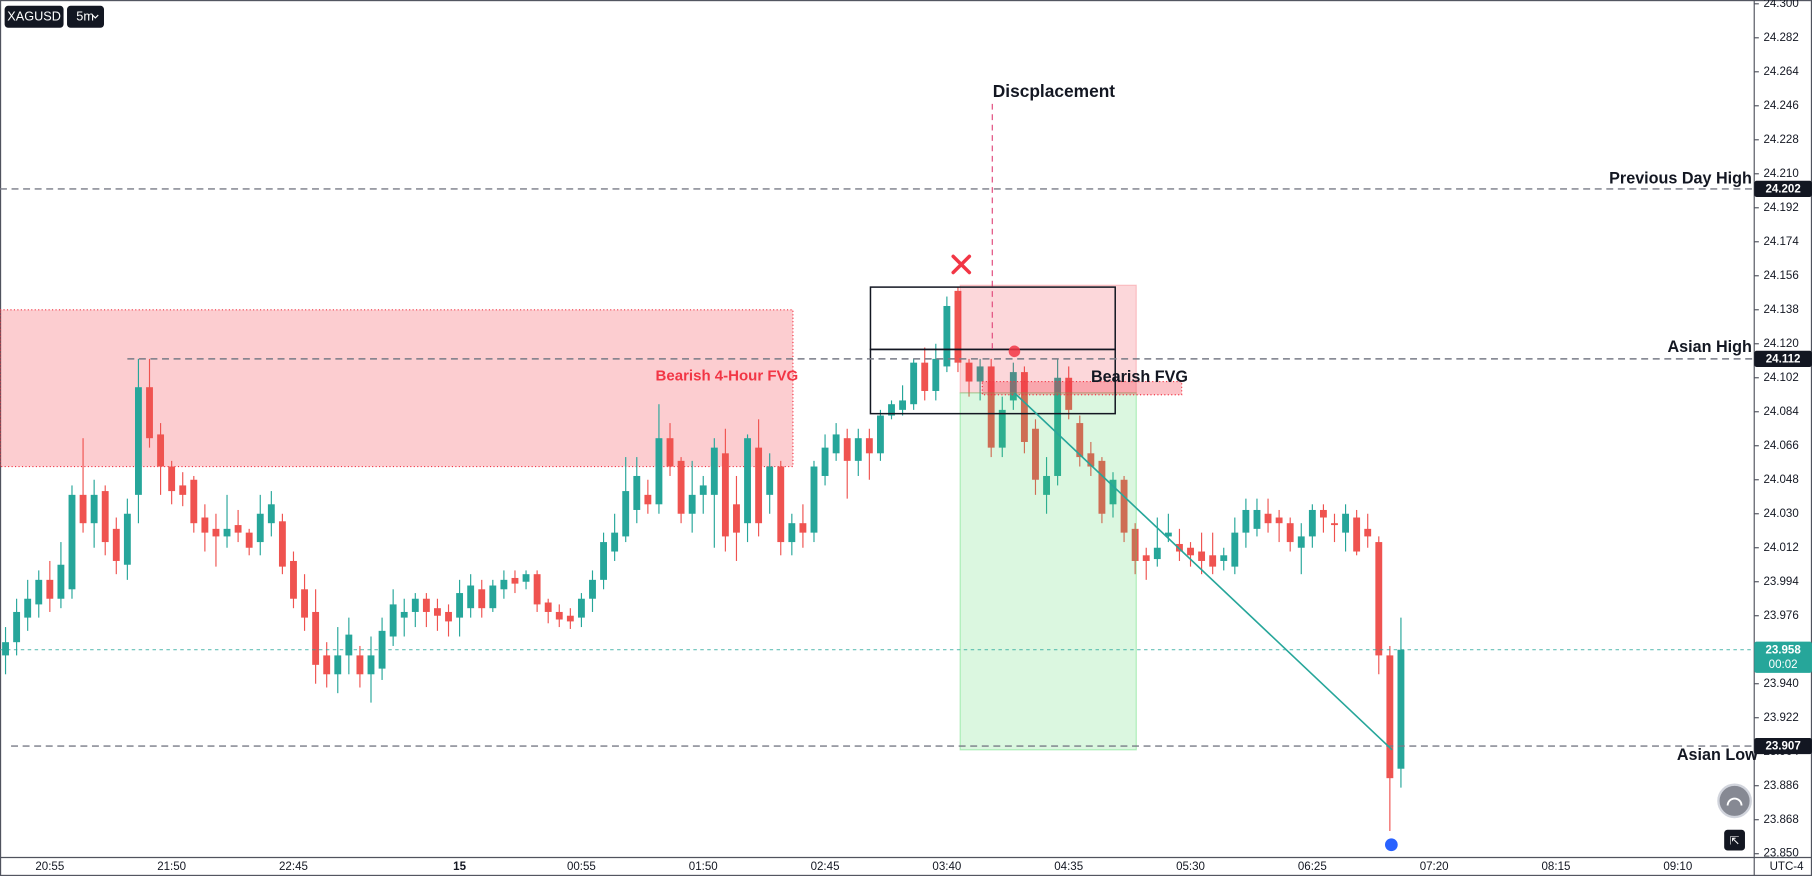 The image size is (1812, 876). I want to click on y-tick-label: 23.850, so click(1780, 854).